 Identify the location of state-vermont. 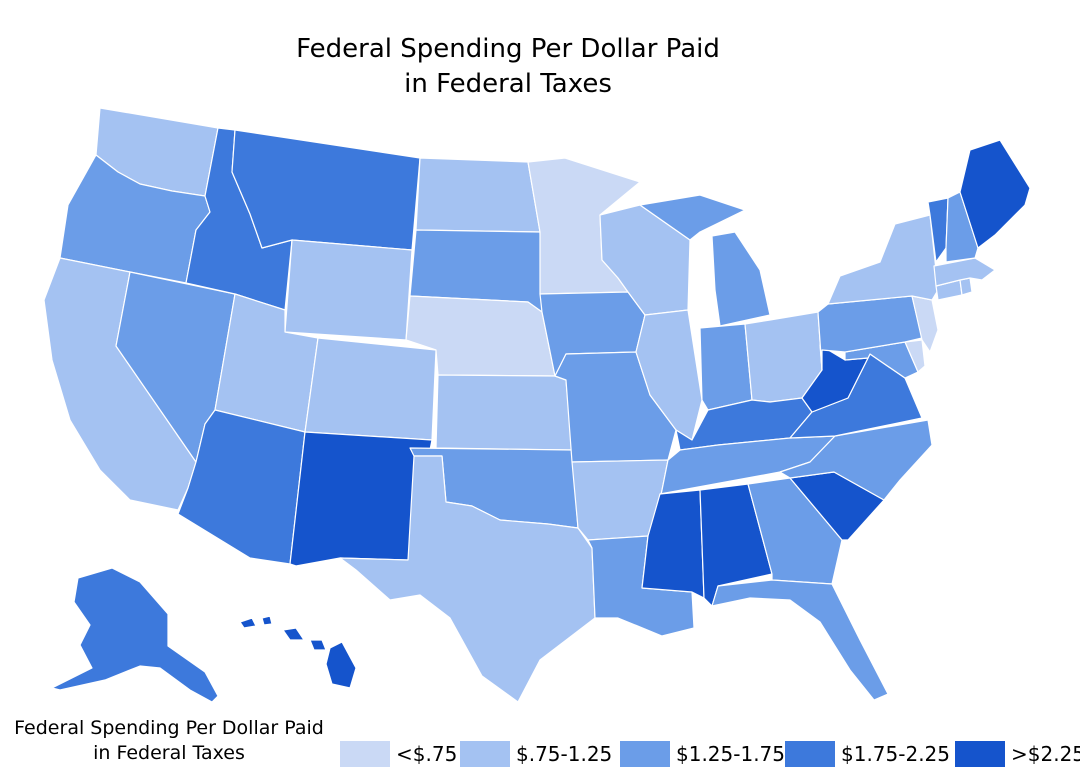
(938, 230).